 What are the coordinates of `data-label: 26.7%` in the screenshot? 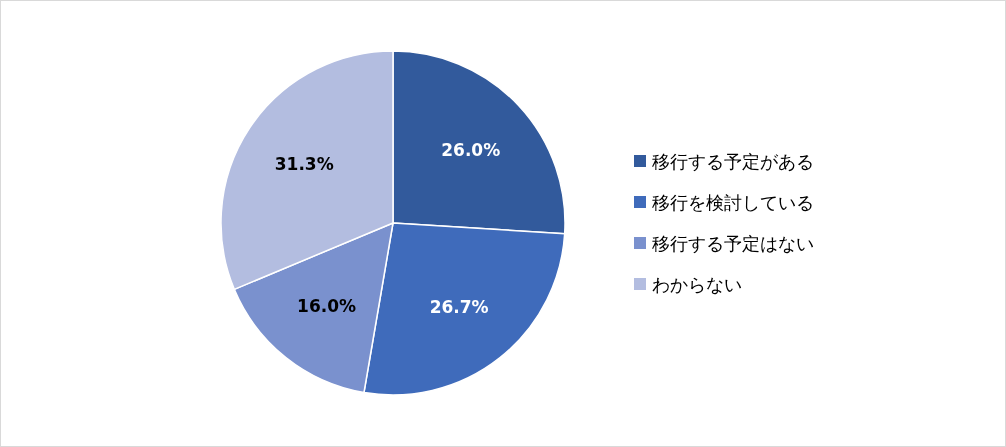 It's located at (459, 306).